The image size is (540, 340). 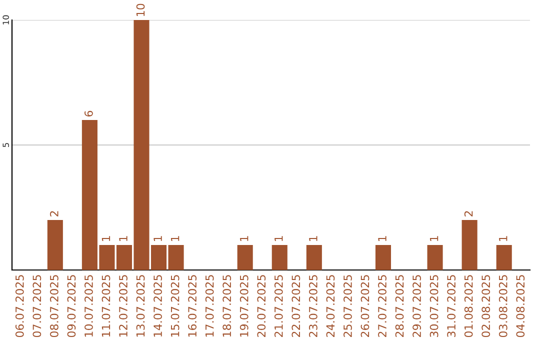 I want to click on x-tick-label: 20.07.2025, so click(x=261, y=306).